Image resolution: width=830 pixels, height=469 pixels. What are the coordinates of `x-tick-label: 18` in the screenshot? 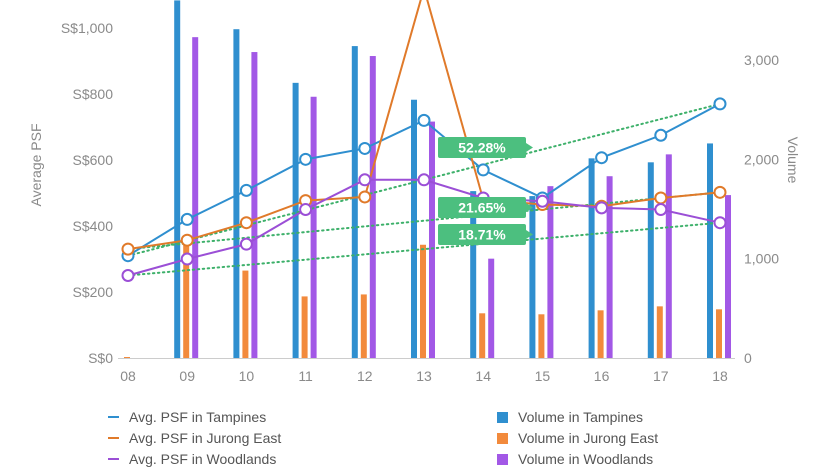 It's located at (720, 376).